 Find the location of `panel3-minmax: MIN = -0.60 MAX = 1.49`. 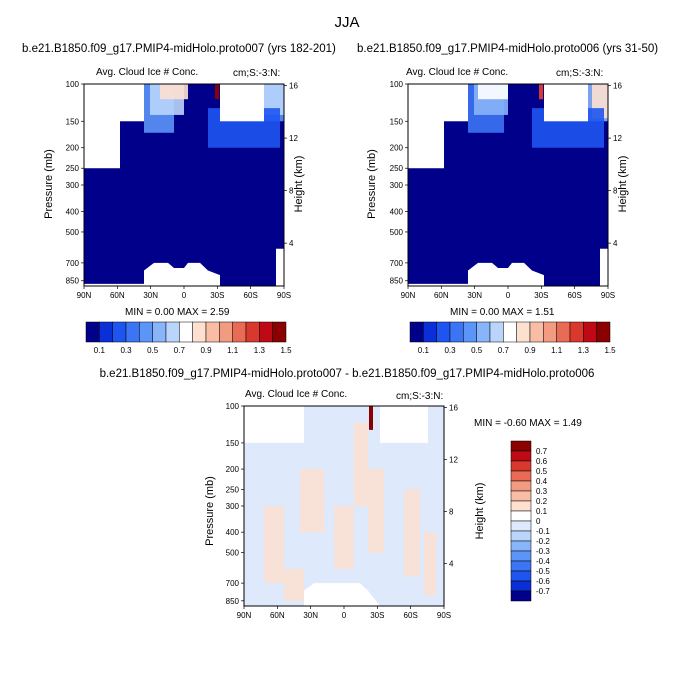

panel3-minmax: MIN = -0.60 MAX = 1.49 is located at coordinates (528, 423).